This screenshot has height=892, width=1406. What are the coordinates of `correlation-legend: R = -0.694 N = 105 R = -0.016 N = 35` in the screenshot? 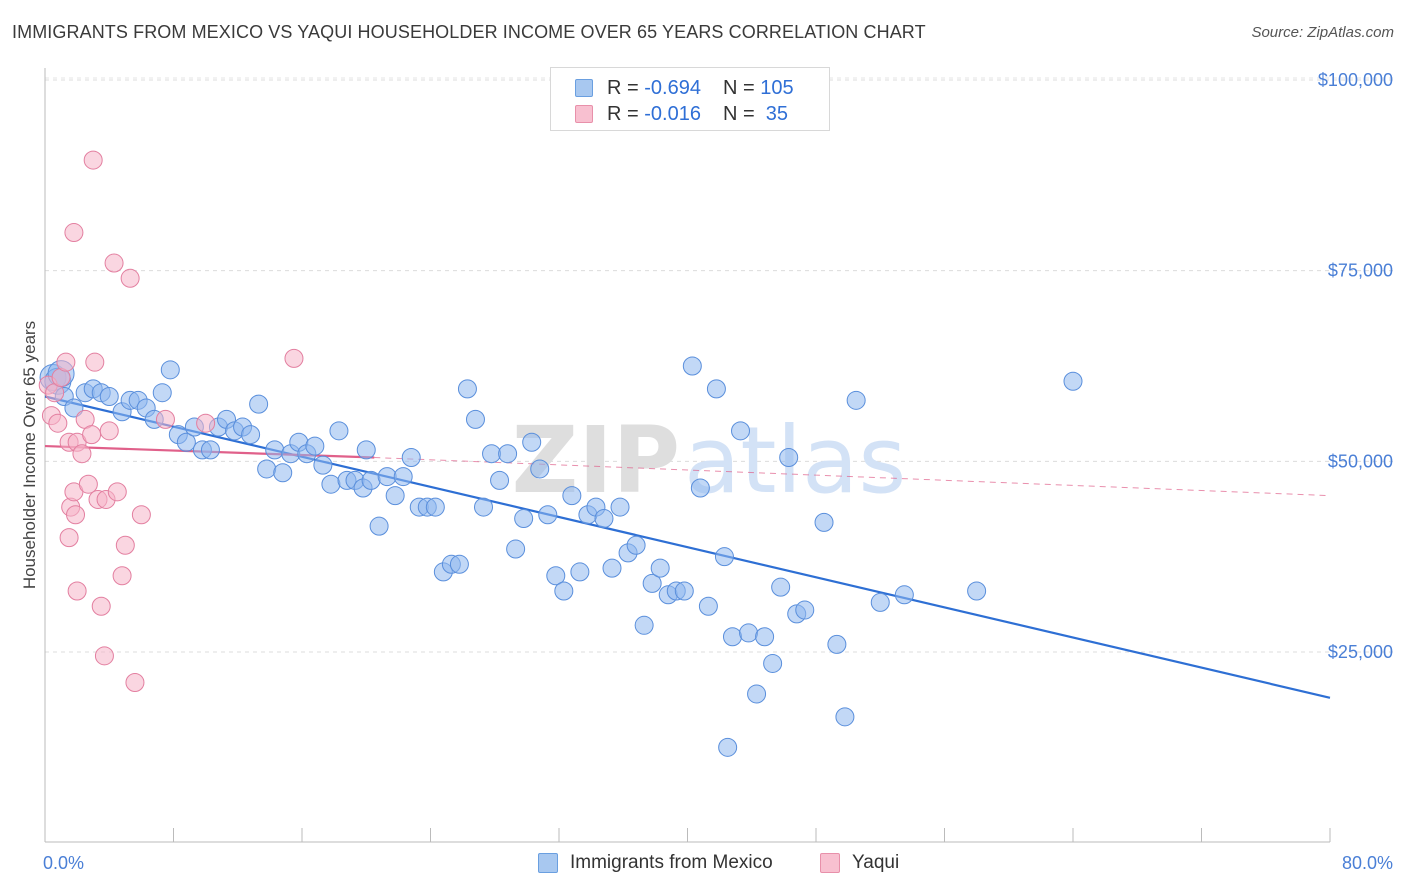 It's located at (690, 99).